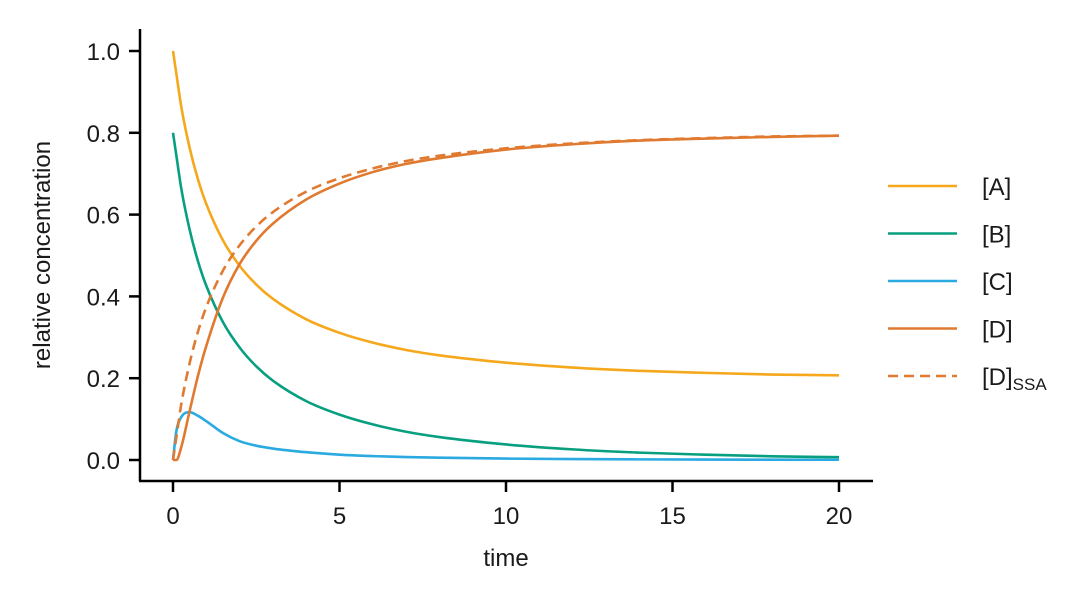  I want to click on y-tick-label: 0.0, so click(103, 461).